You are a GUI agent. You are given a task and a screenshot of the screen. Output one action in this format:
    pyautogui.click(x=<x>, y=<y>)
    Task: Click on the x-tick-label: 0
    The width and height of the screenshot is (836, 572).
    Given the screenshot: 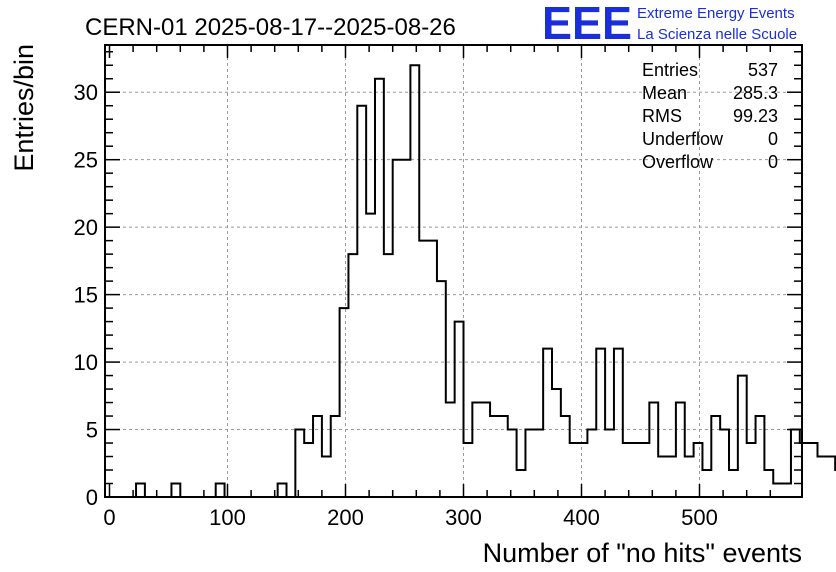 What is the action you would take?
    pyautogui.click(x=109, y=517)
    